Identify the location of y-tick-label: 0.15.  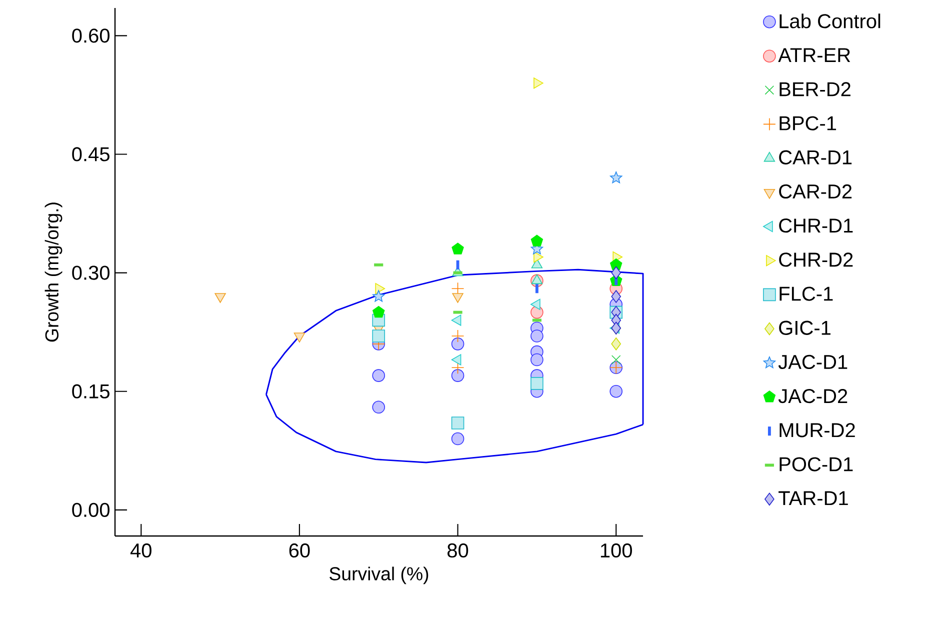
(91, 391).